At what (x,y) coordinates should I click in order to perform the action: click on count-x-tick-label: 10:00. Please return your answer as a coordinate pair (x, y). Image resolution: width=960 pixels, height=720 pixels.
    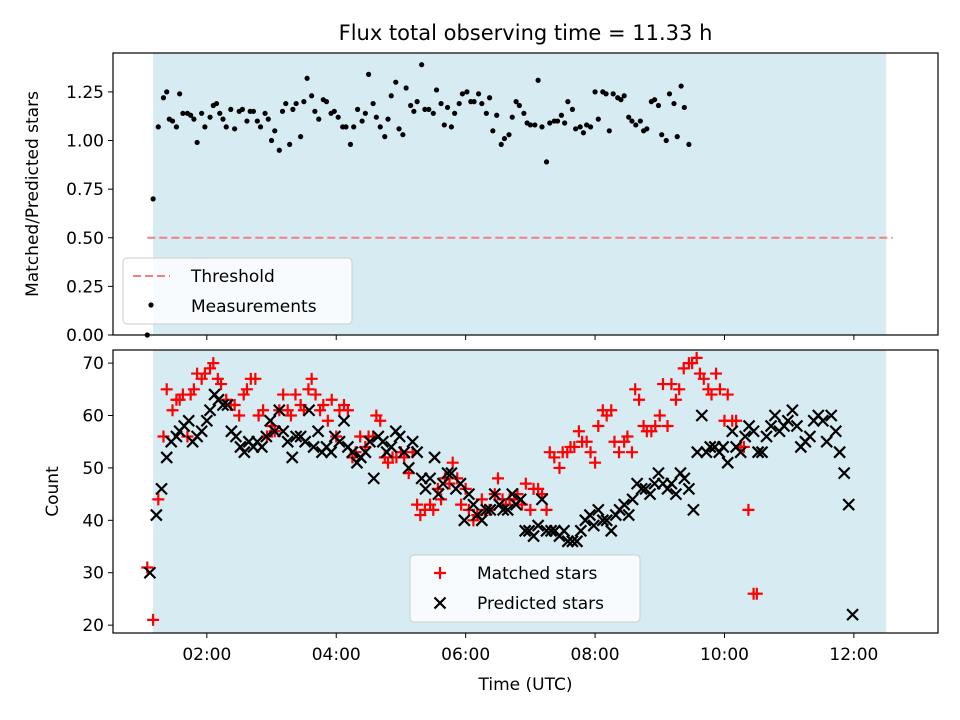
    Looking at the image, I should click on (724, 655).